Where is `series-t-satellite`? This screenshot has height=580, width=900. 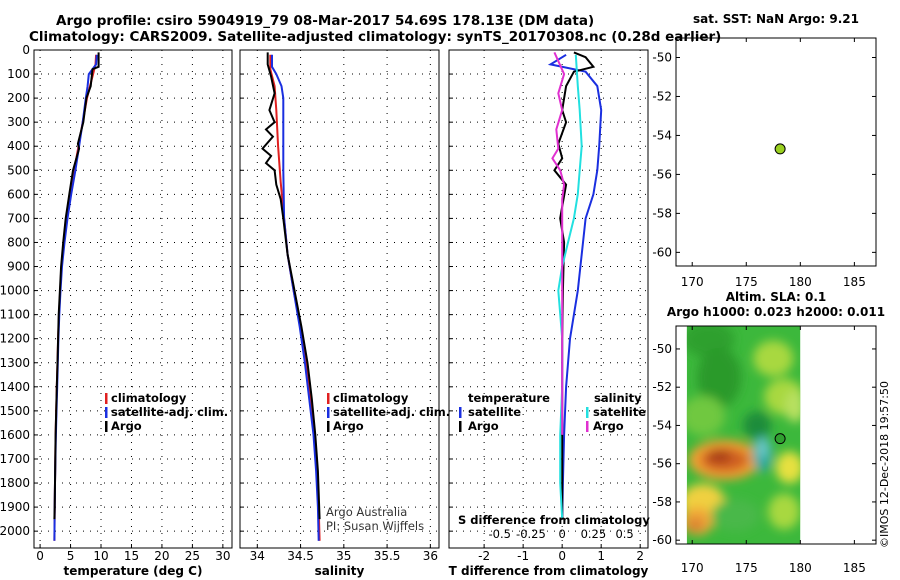
series-t-satellite is located at coordinates (575, 286).